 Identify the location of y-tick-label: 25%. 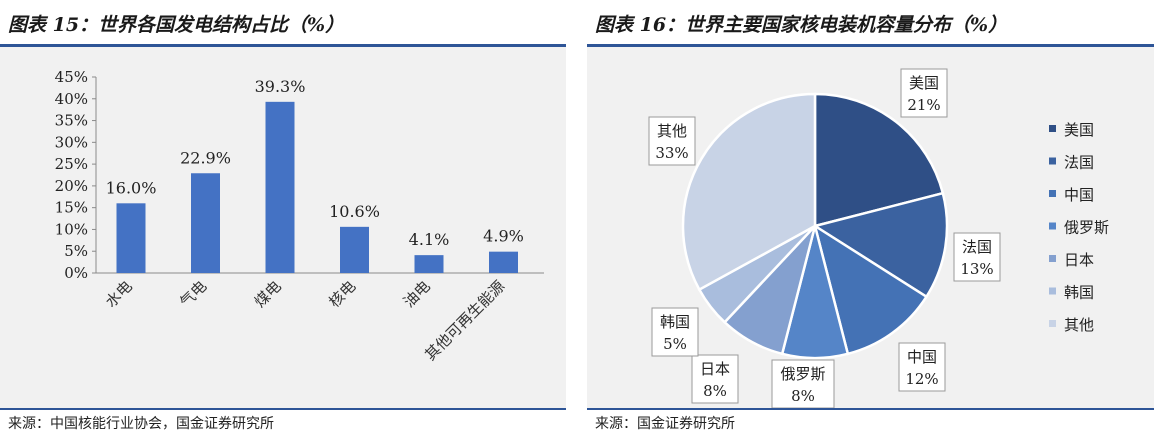
(71, 164).